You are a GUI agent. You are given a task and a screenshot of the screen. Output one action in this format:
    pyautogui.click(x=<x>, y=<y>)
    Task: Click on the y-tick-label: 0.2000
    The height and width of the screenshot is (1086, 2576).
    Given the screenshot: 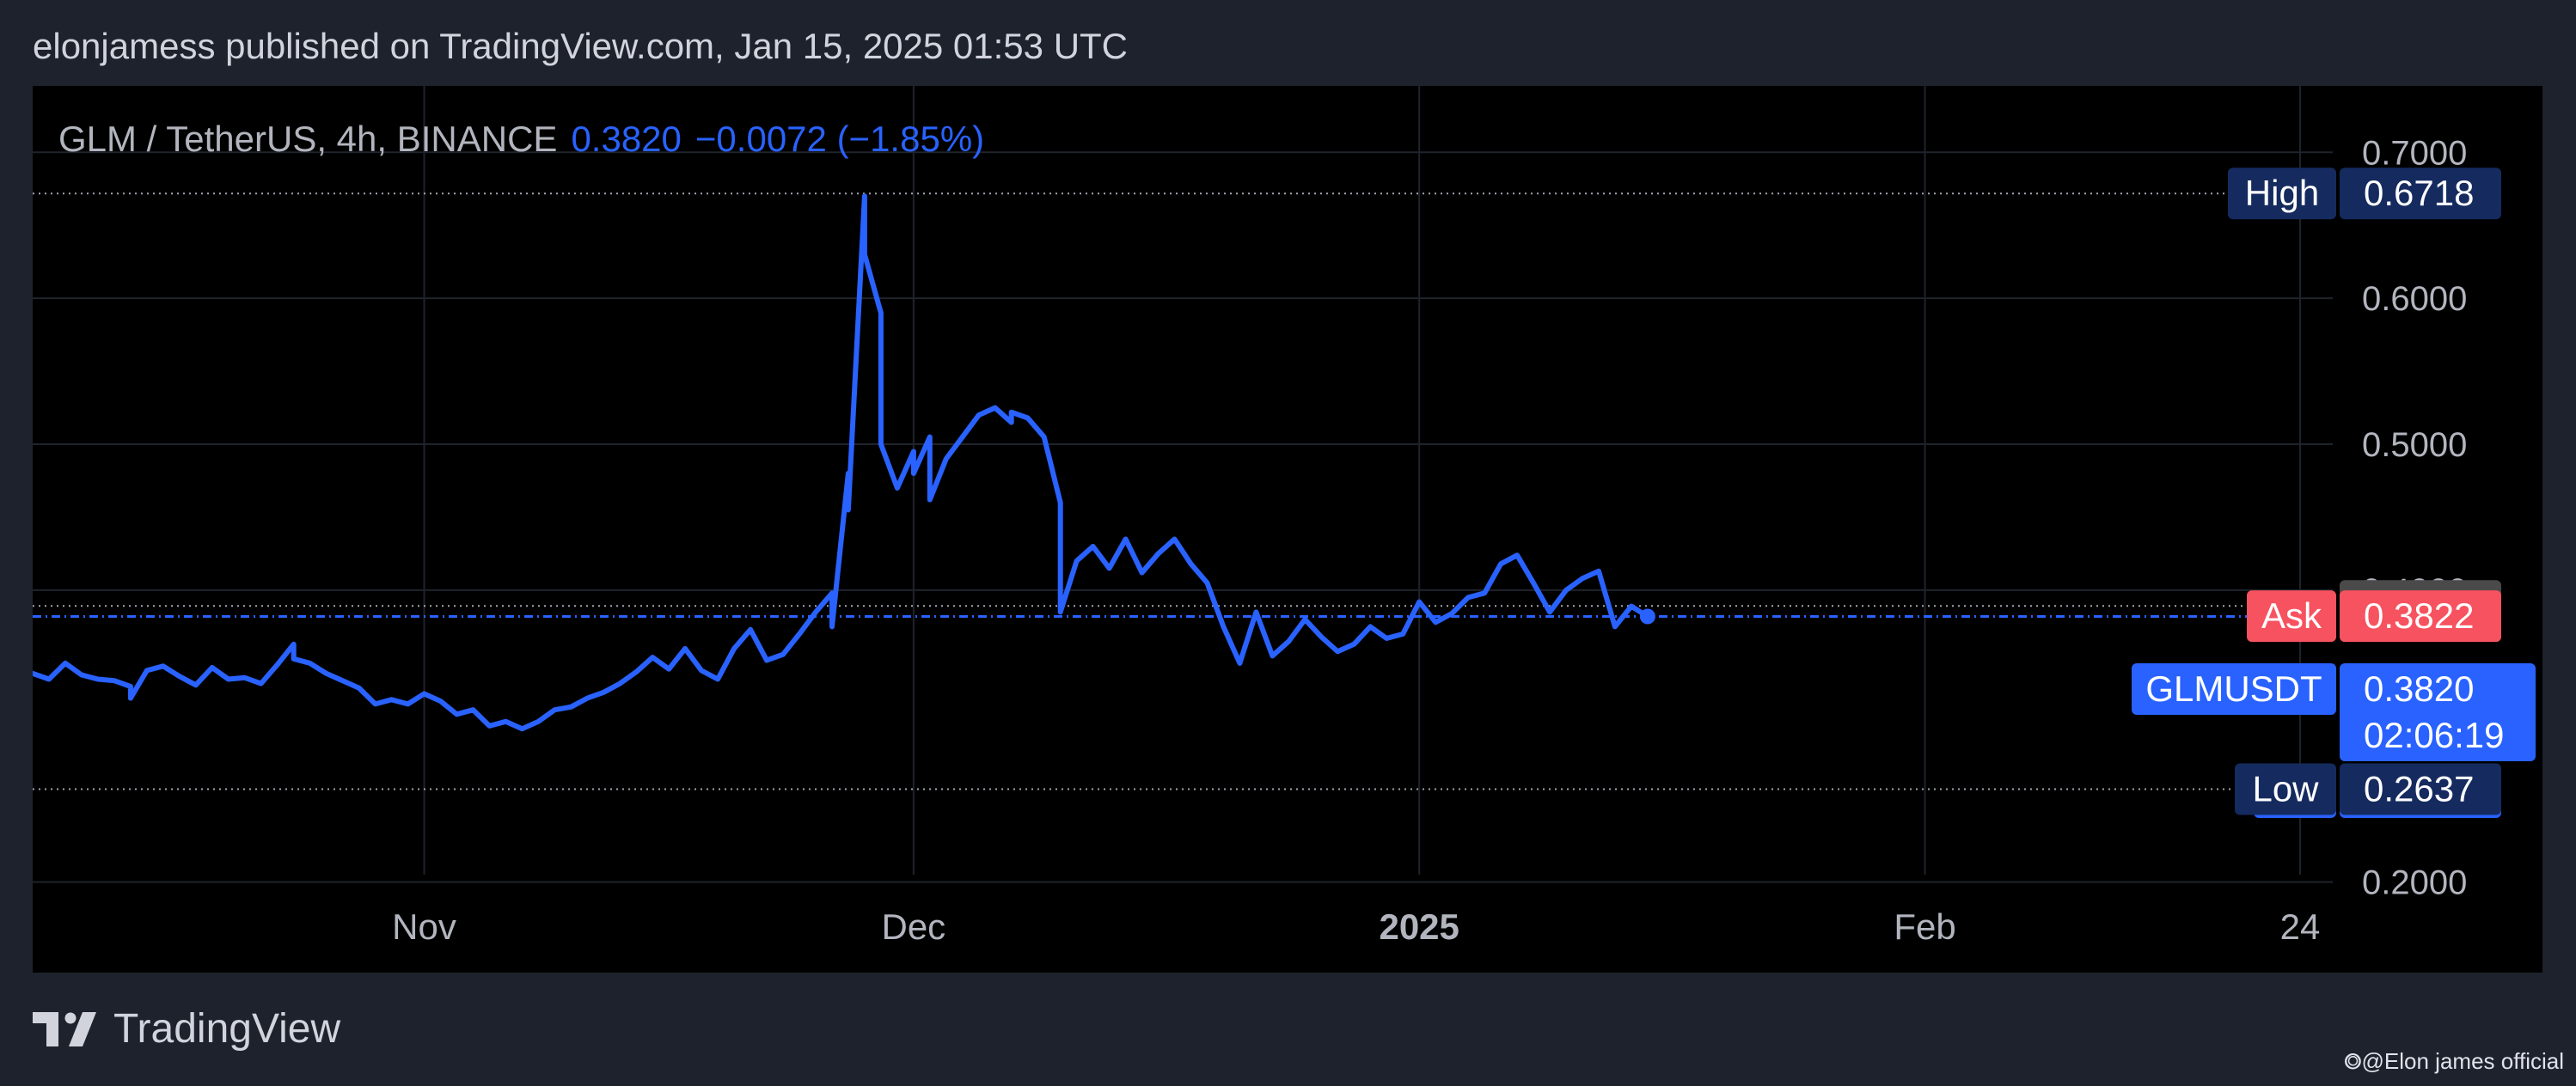 What is the action you would take?
    pyautogui.click(x=2414, y=883)
    